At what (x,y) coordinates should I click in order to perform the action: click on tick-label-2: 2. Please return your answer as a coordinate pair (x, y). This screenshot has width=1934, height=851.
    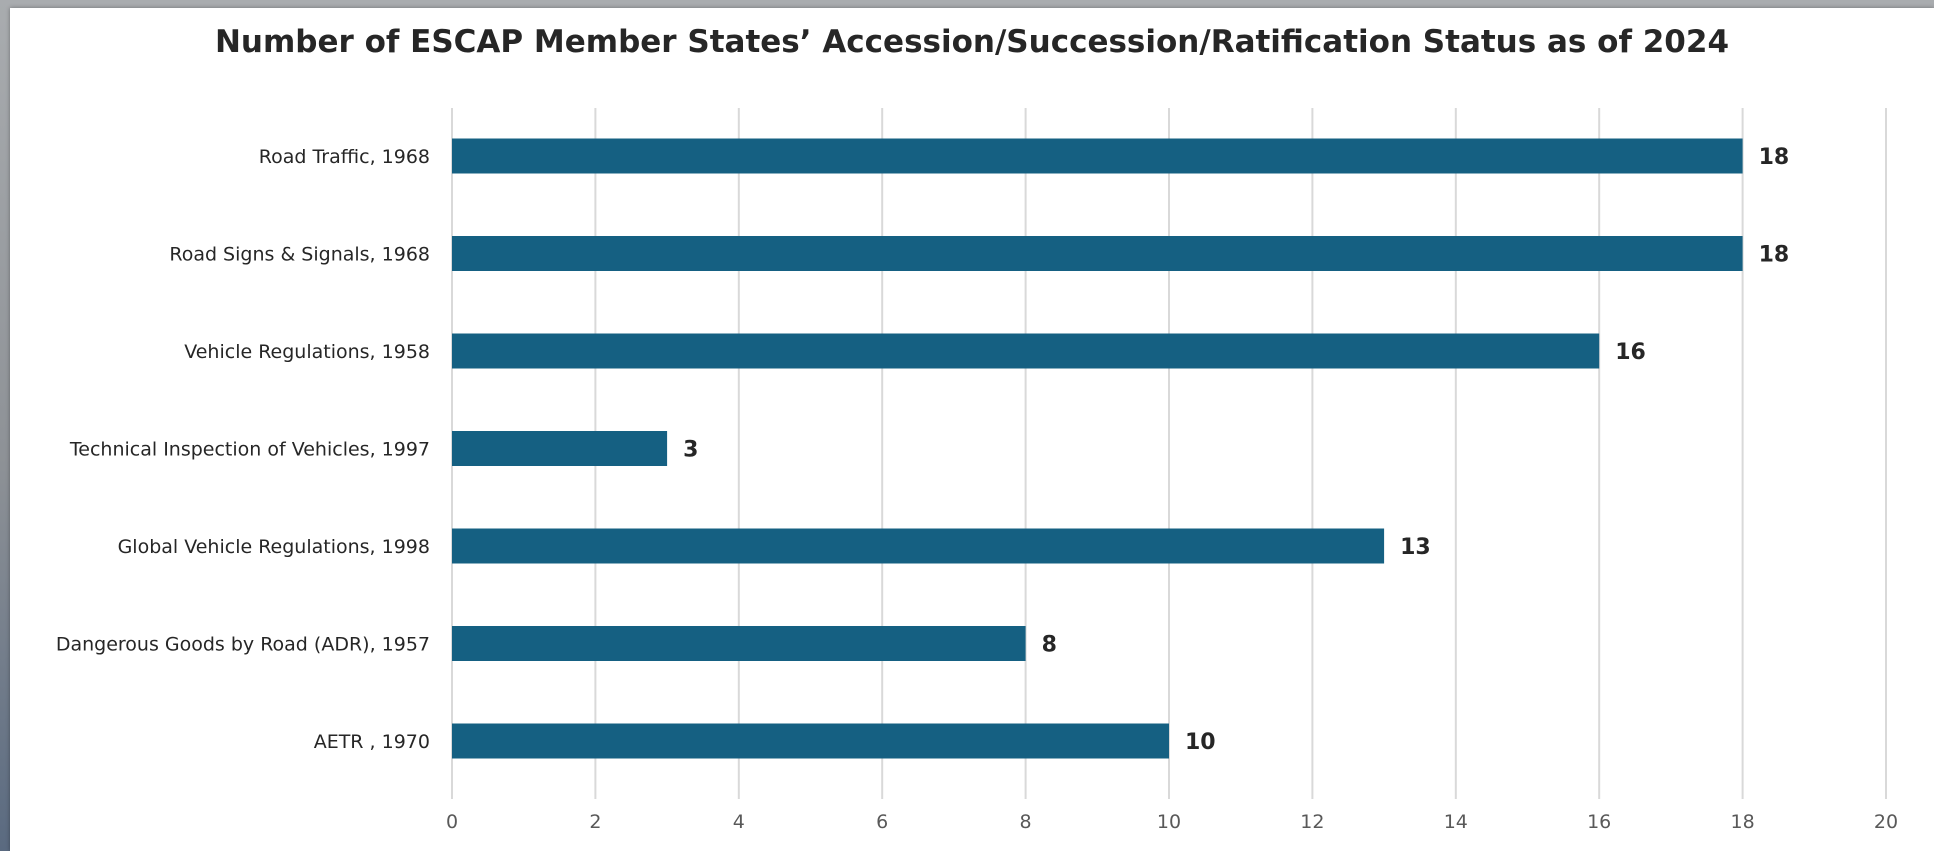
    Looking at the image, I should click on (595, 822).